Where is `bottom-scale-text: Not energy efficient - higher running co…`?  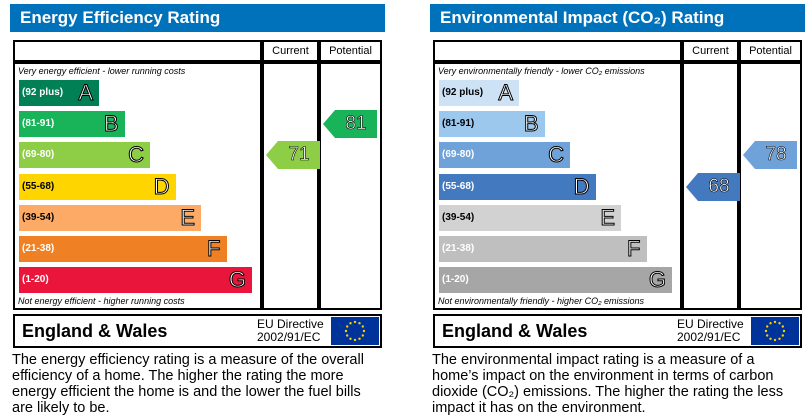 bottom-scale-text: Not energy efficient - higher running co… is located at coordinates (101, 301).